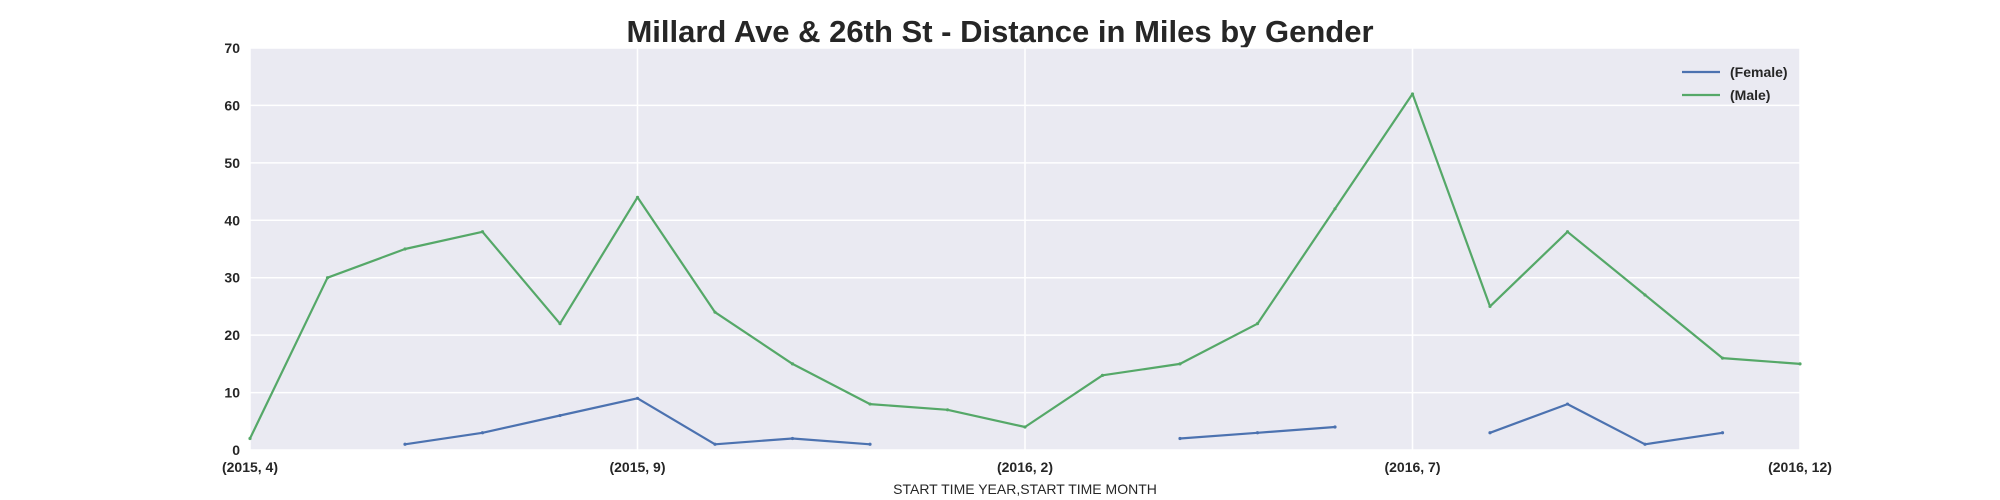  Describe the element at coordinates (232, 393) in the screenshot. I see `y-tick-label: 10` at that location.